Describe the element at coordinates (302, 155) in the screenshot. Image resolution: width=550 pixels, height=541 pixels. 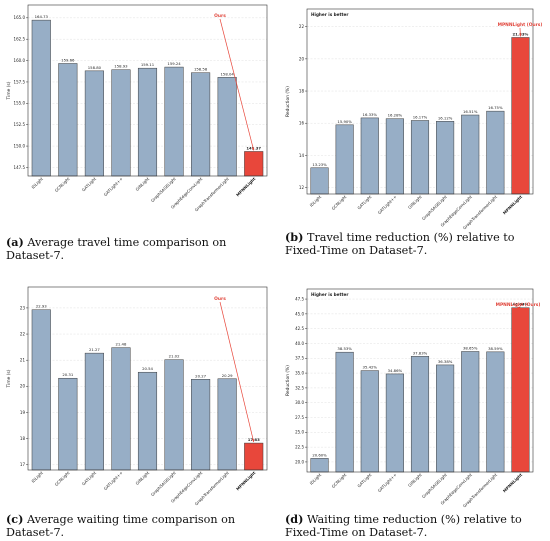
I see `y-tick-label: 14` at that location.